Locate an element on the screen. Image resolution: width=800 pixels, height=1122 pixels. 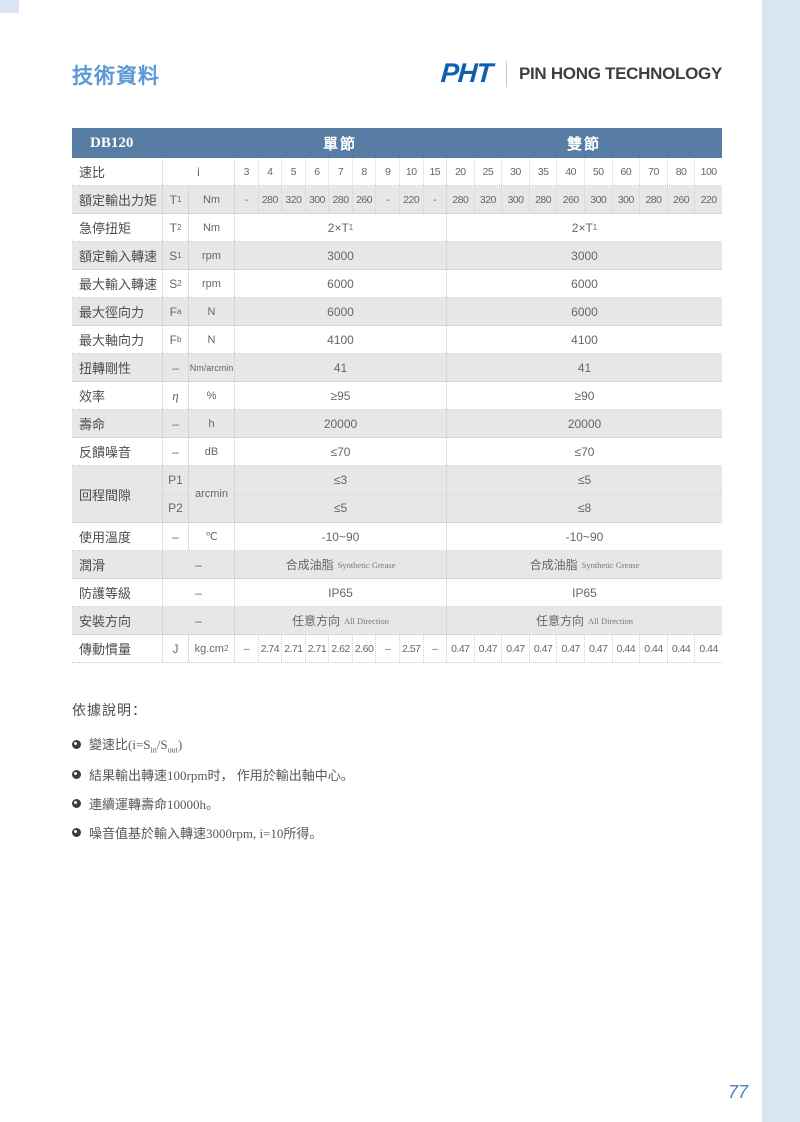
table-row: 壽命 – h 20000 20000 is located at coordinates (397, 424).